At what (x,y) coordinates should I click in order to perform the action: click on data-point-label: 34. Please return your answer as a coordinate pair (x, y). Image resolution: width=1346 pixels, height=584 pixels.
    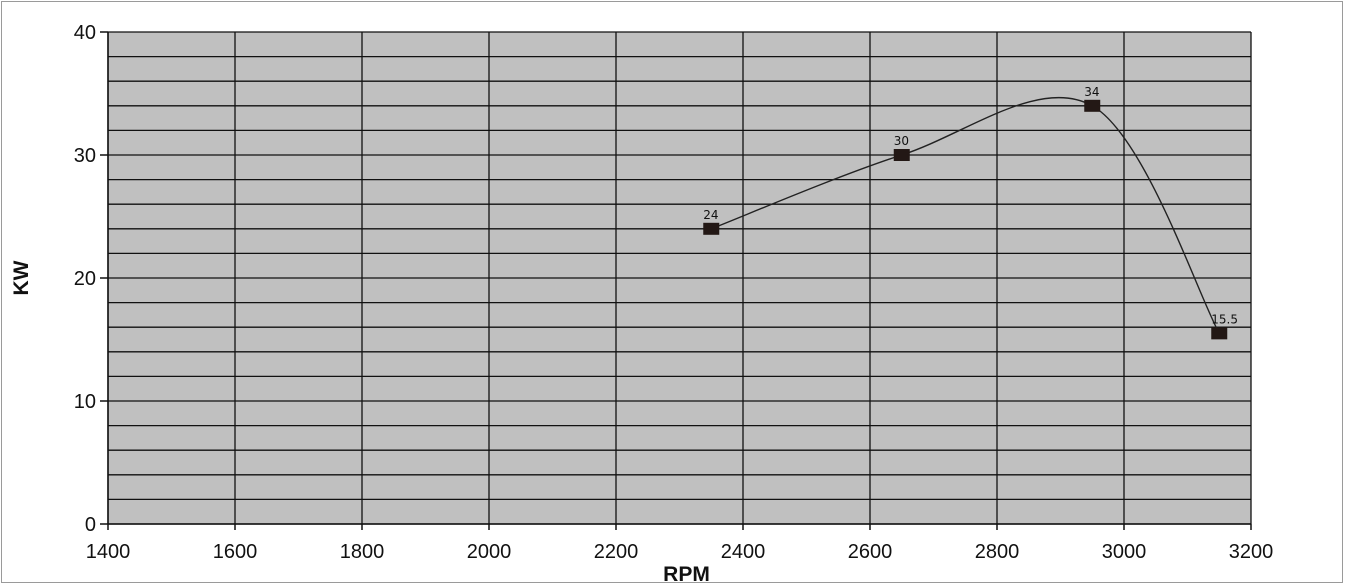
    Looking at the image, I should click on (1091, 92).